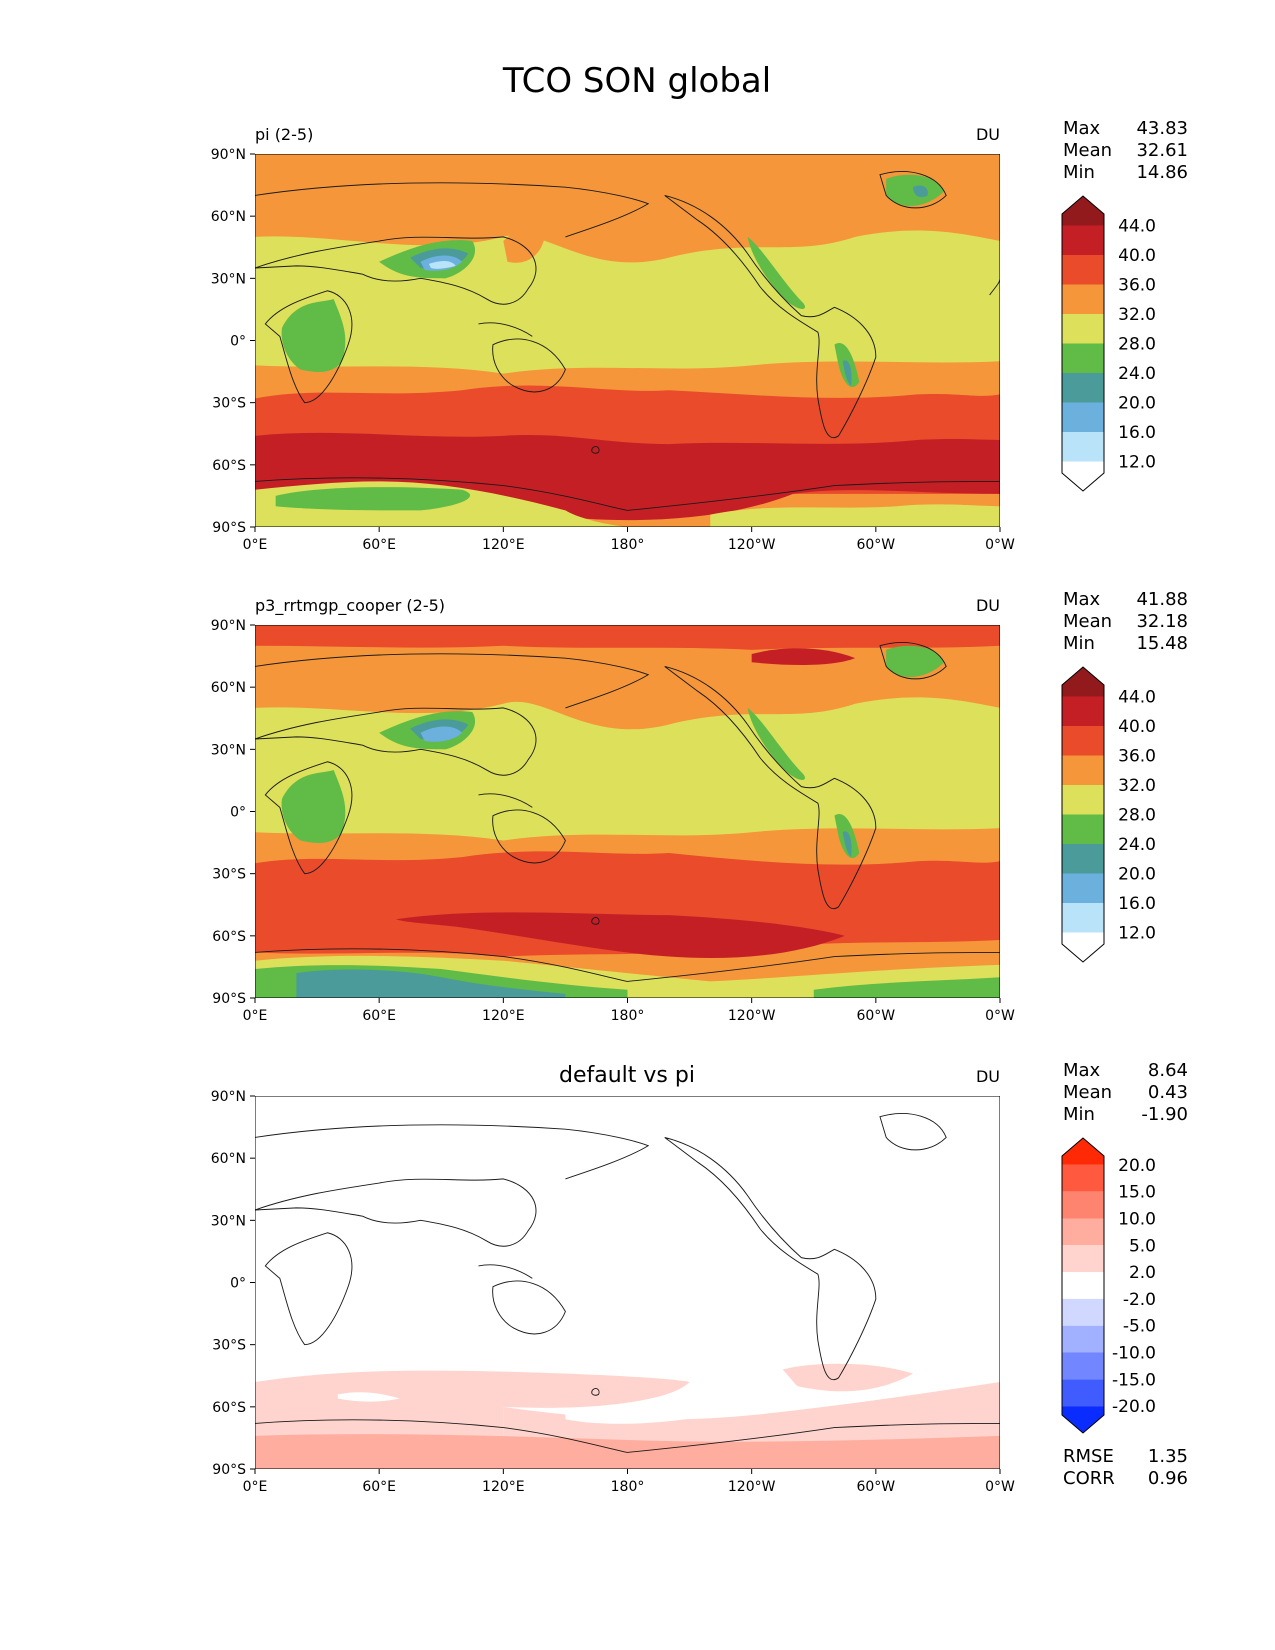  Describe the element at coordinates (1137, 1219) in the screenshot. I see `colorbar-tick-label: 10.0` at that location.